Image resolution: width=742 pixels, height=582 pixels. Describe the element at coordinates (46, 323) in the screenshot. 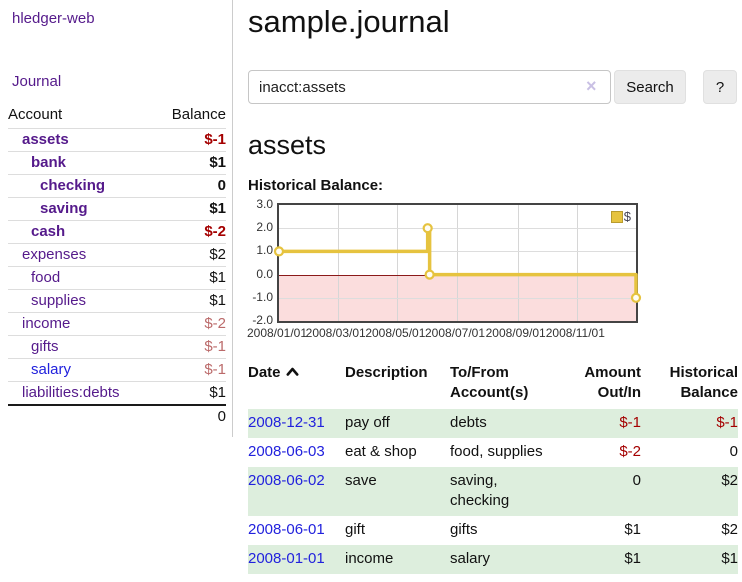

I see `account-link-income: income` at that location.